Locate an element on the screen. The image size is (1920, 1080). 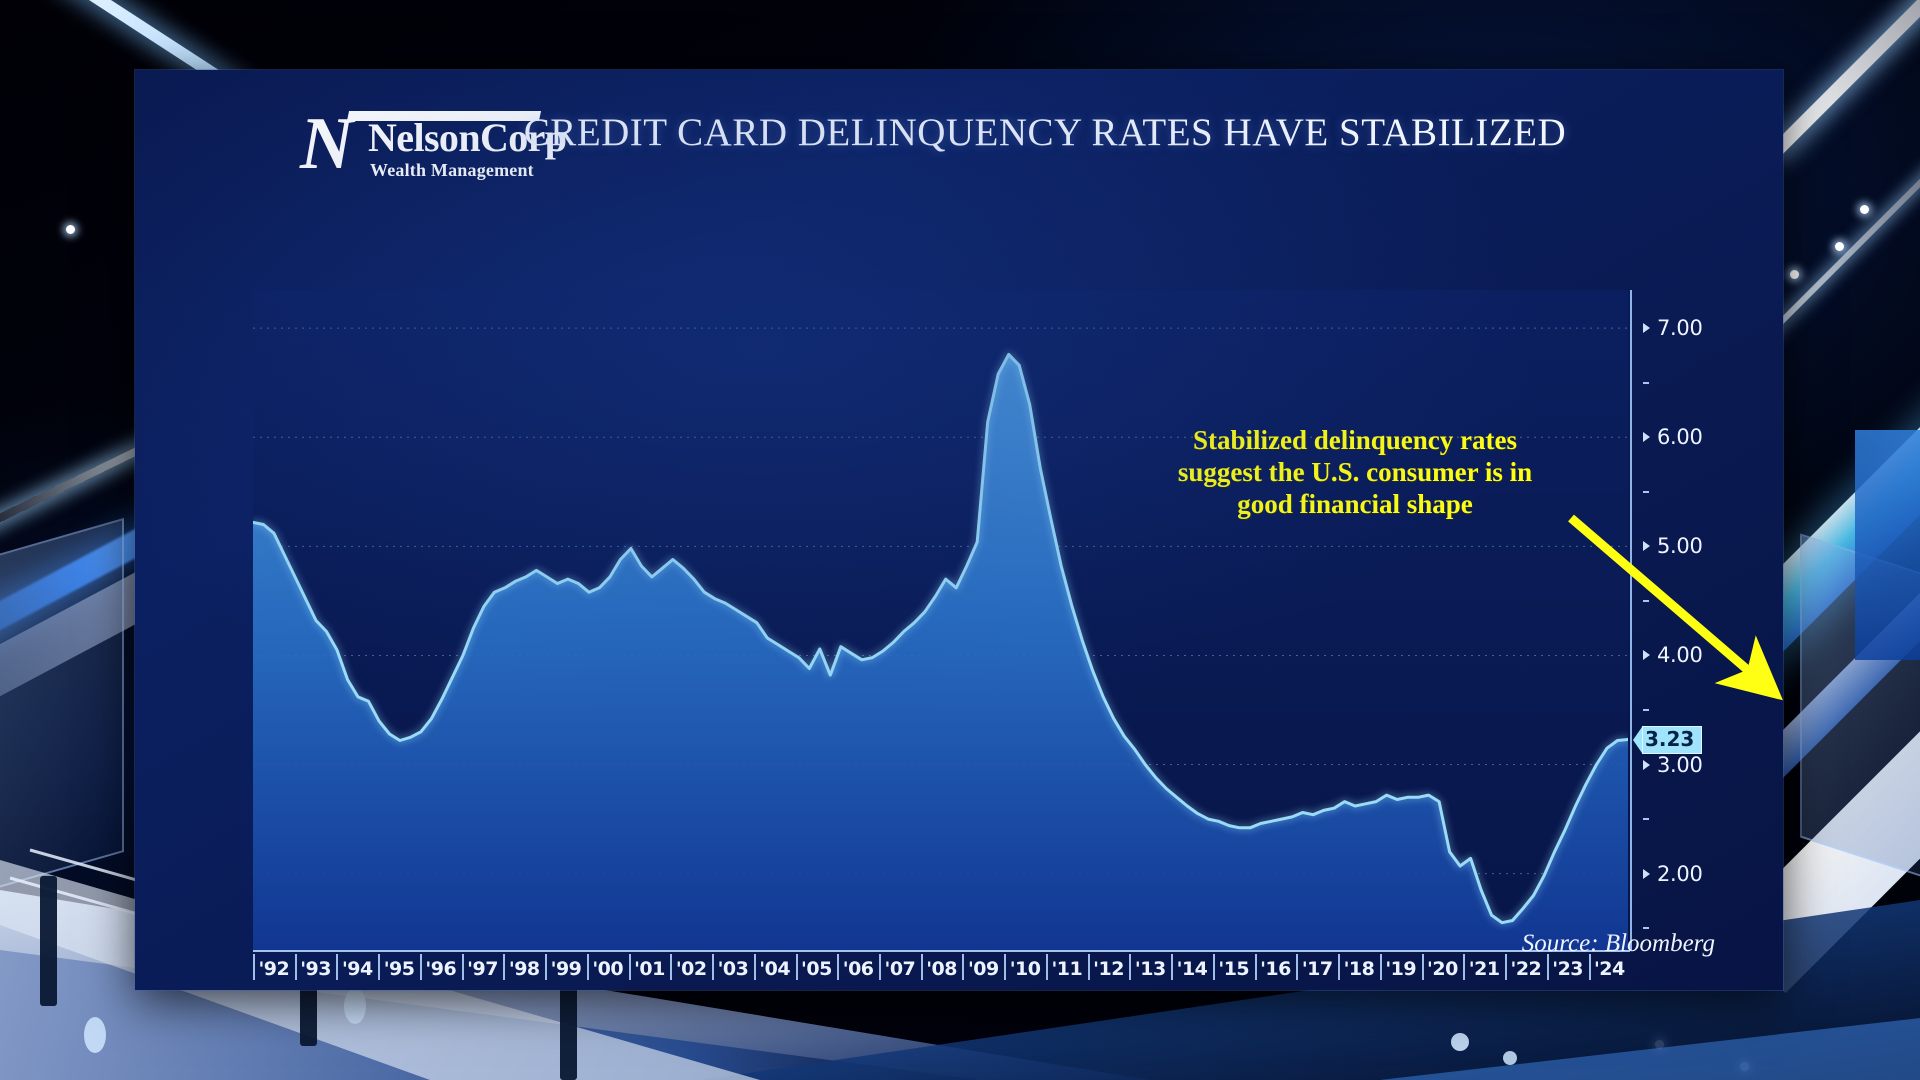
last-value-tag: 3.23 is located at coordinates (1668, 739).